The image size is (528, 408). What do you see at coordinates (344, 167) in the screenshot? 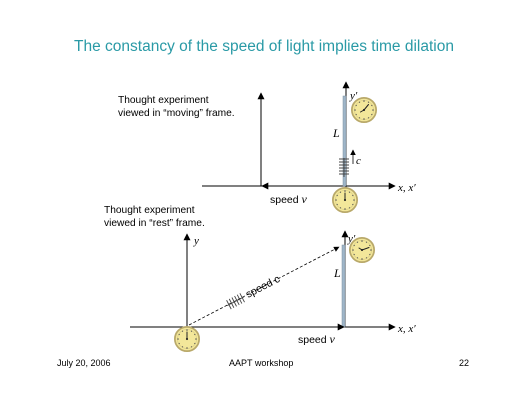
I see `top-light-pulse-spring-icon` at bounding box center [344, 167].